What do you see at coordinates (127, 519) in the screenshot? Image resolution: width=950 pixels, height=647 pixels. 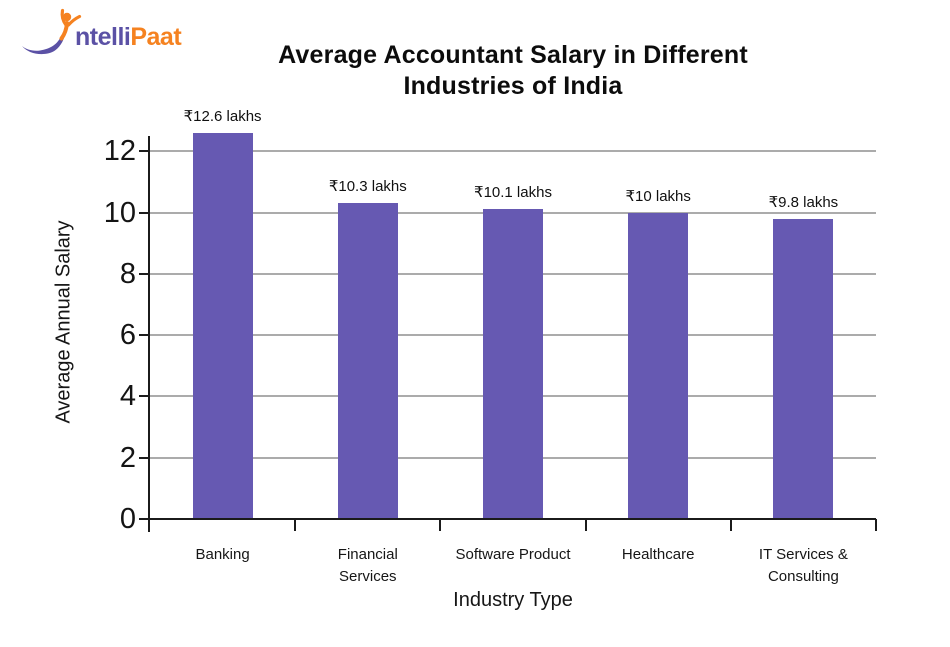 I see `y-tick-label-0: 0` at bounding box center [127, 519].